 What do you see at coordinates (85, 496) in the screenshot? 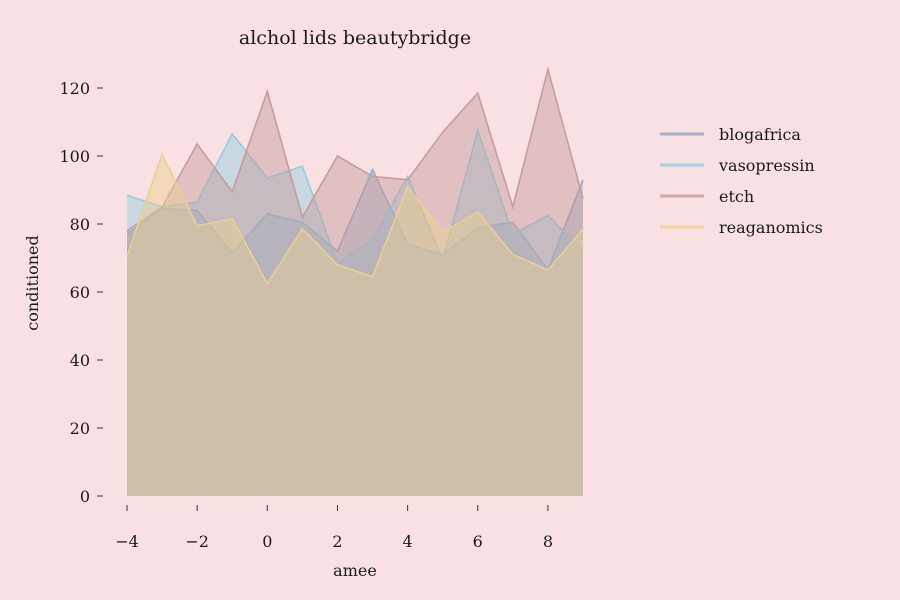
I see `y-tick-label: 0` at bounding box center [85, 496].